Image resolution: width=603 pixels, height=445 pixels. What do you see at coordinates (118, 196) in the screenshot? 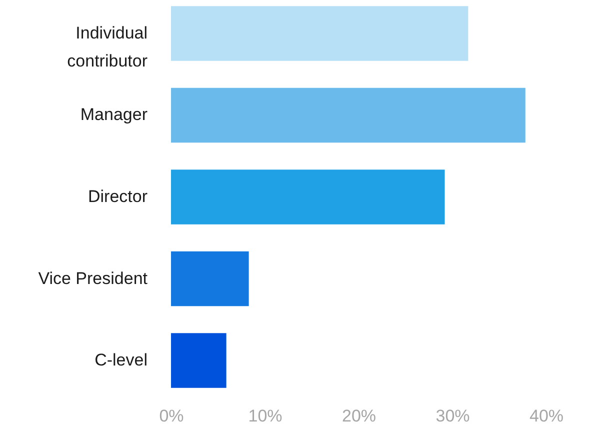
I see `y-tick-label: Director` at bounding box center [118, 196].